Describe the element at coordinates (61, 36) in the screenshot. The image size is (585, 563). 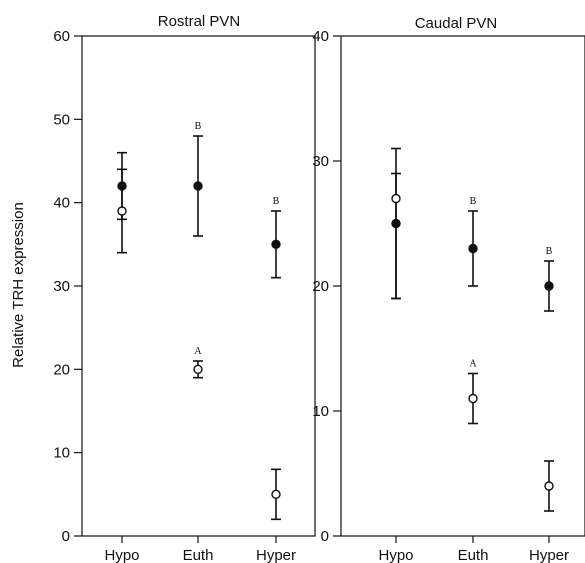
I see `y-tick-label: 60` at that location.